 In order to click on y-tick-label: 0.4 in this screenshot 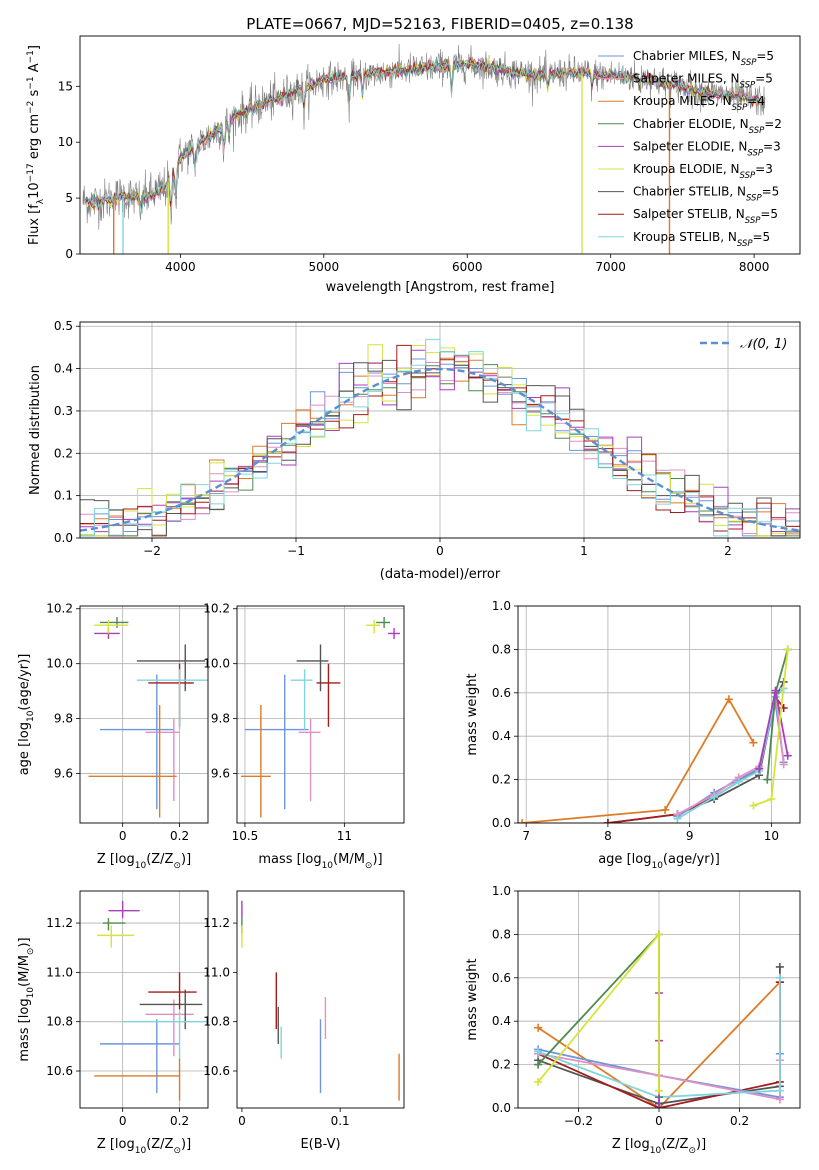, I will do `click(63, 369)`.